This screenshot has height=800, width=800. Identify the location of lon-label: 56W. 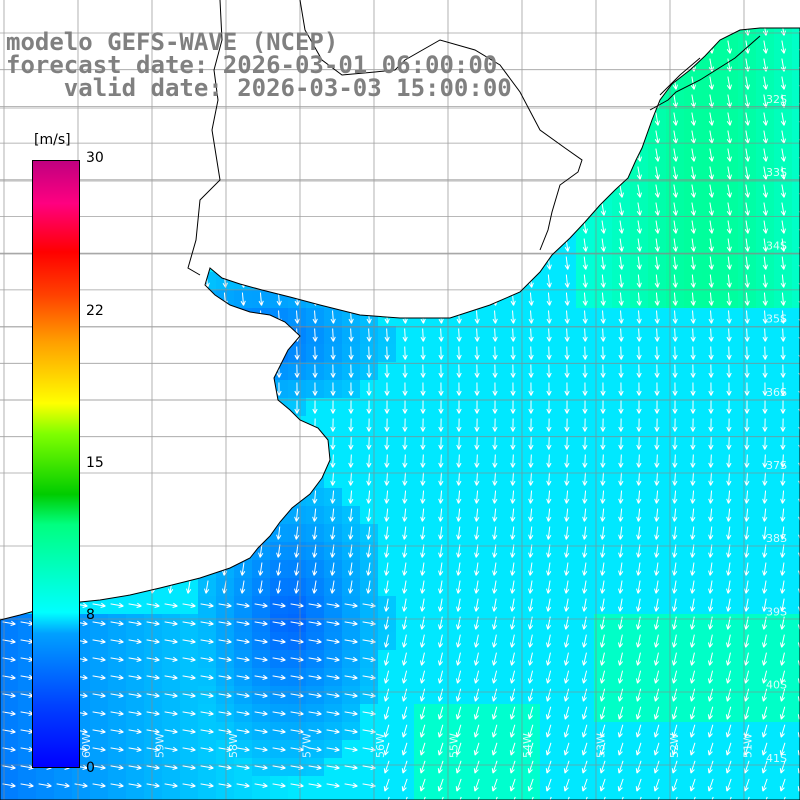
(380, 745).